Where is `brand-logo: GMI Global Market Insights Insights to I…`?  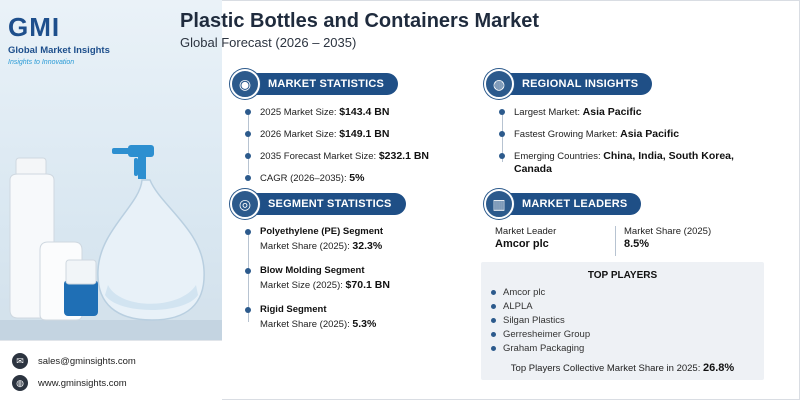
brand-logo: GMI Global Market Insights Insights to I… is located at coordinates (63, 46).